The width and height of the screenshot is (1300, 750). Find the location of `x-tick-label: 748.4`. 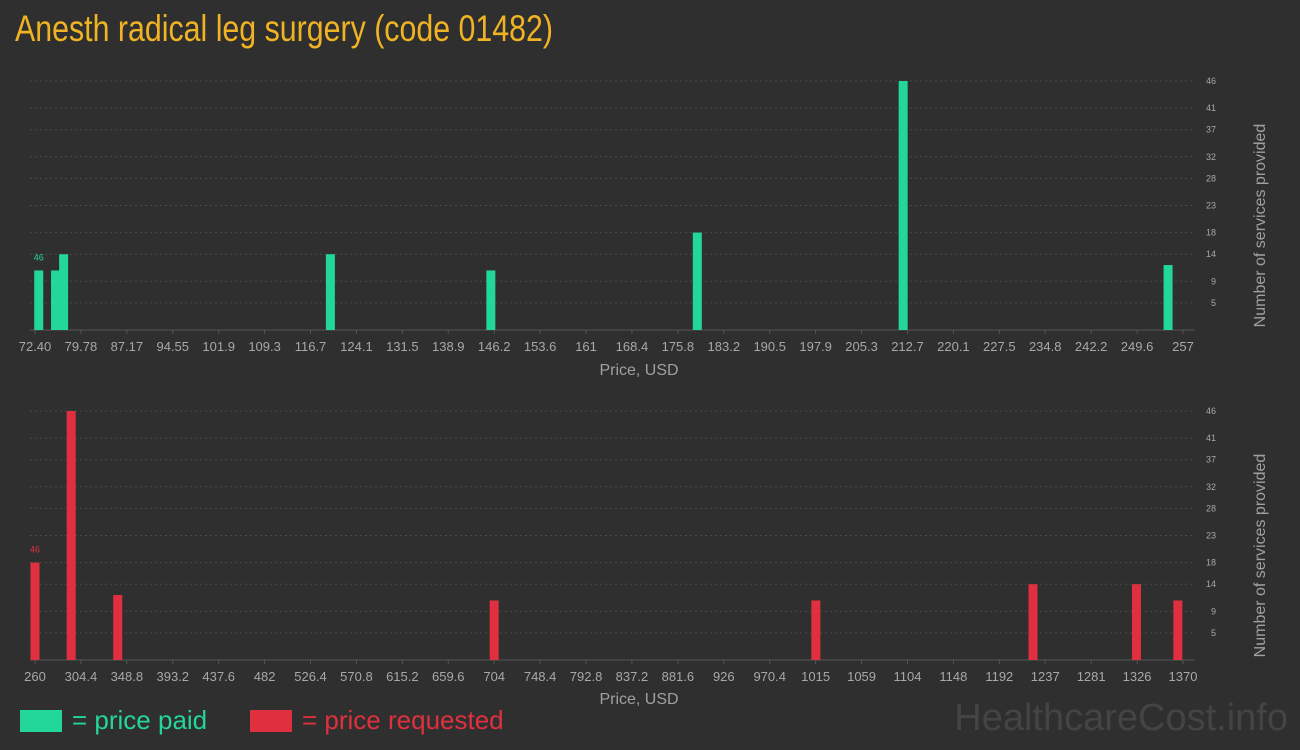

x-tick-label: 748.4 is located at coordinates (540, 676).